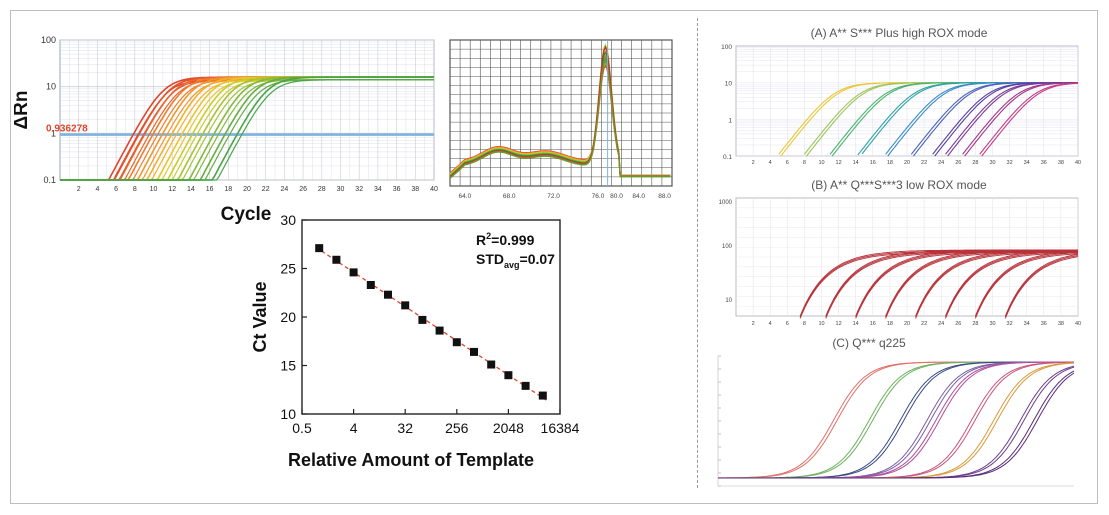 The width and height of the screenshot is (1109, 515). I want to click on y-axis-title: ΔRn, so click(23, 110).